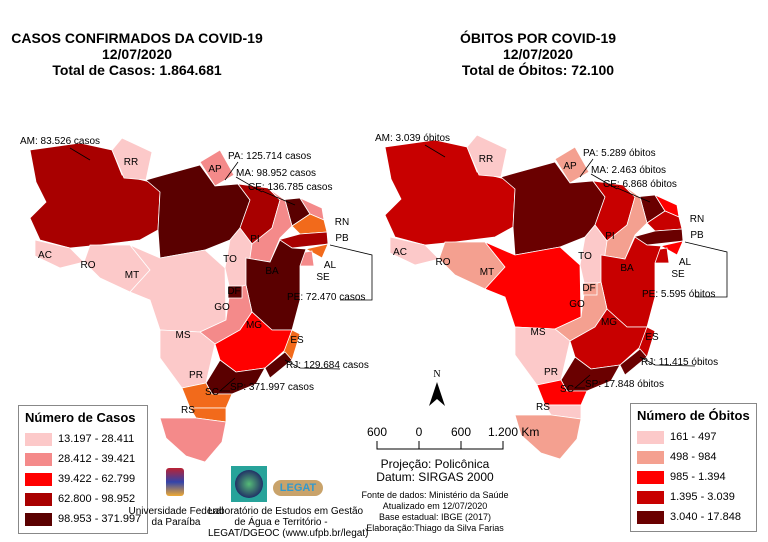 The image size is (768, 542). I want to click on ufpb-name: Universidade Federal, so click(176, 511).